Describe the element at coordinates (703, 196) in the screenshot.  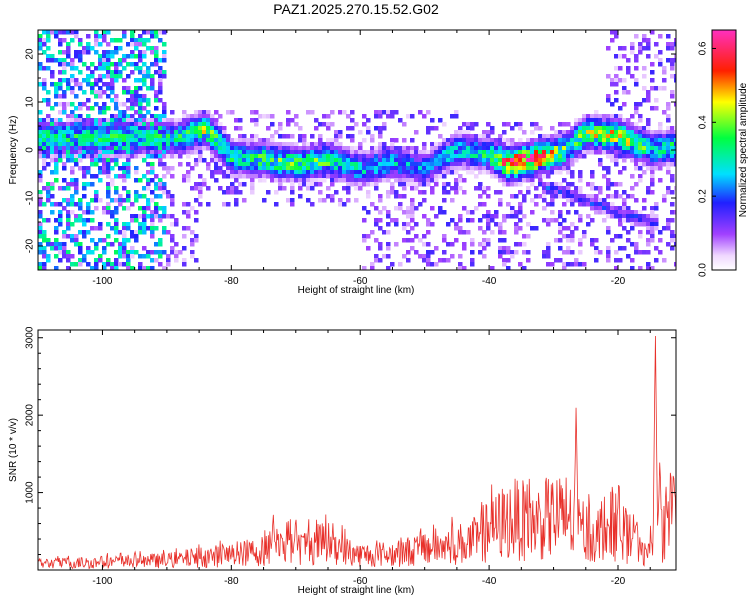
I see `colorbar-tick-label: 0.2` at that location.